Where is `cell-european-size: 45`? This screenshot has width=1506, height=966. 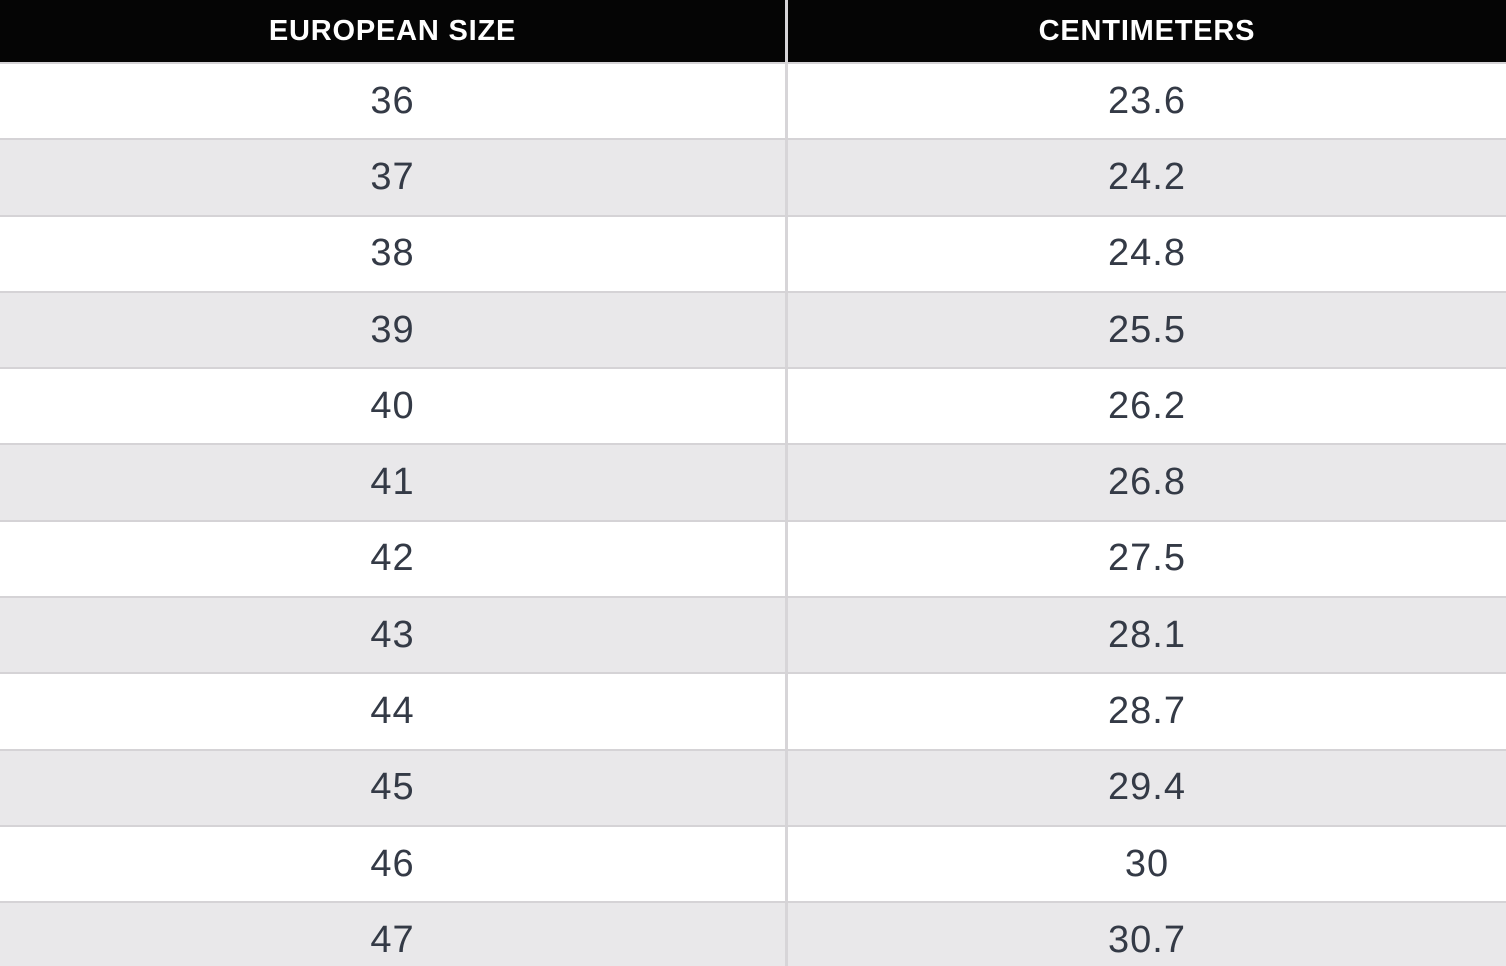 cell-european-size: 45 is located at coordinates (394, 787).